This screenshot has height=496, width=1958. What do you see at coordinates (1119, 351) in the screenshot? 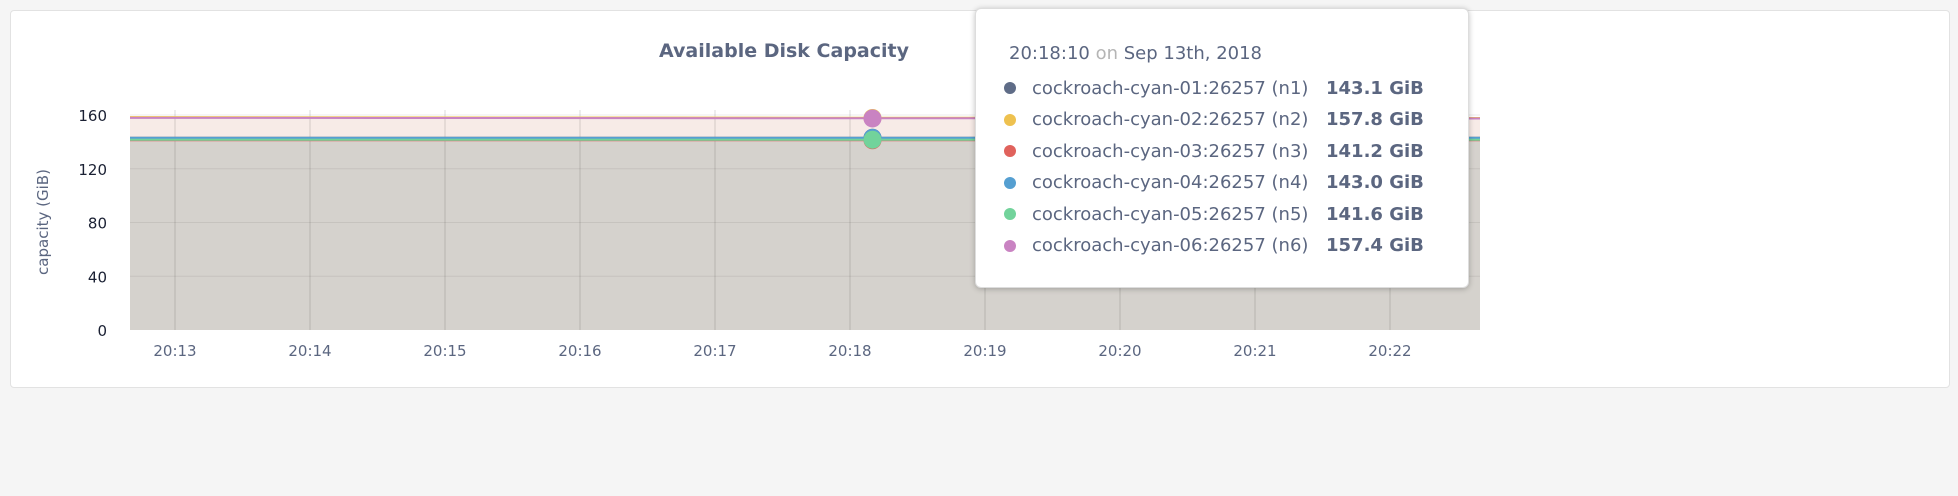
I see `x-tick-label: 20:20` at bounding box center [1119, 351].